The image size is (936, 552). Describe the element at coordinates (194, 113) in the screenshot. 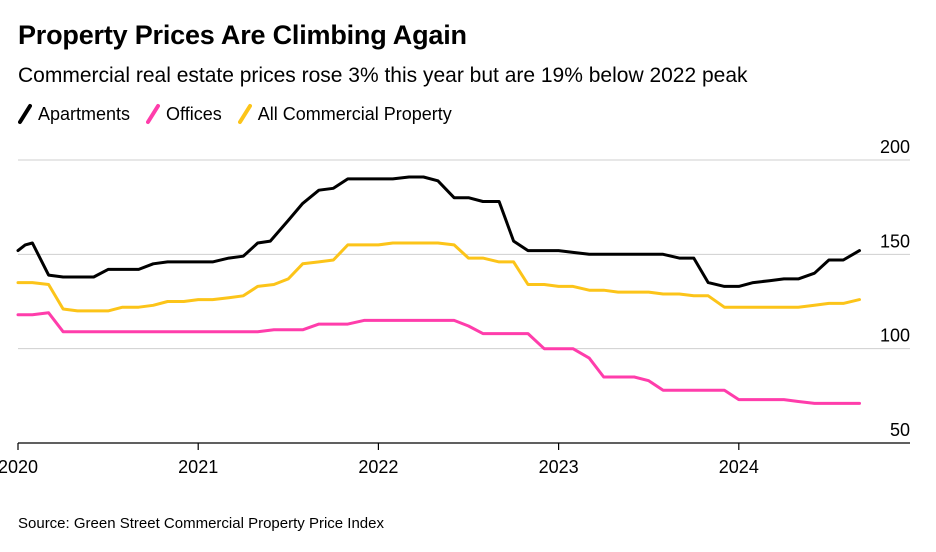

I see `legend-label-offices: Offices` at that location.